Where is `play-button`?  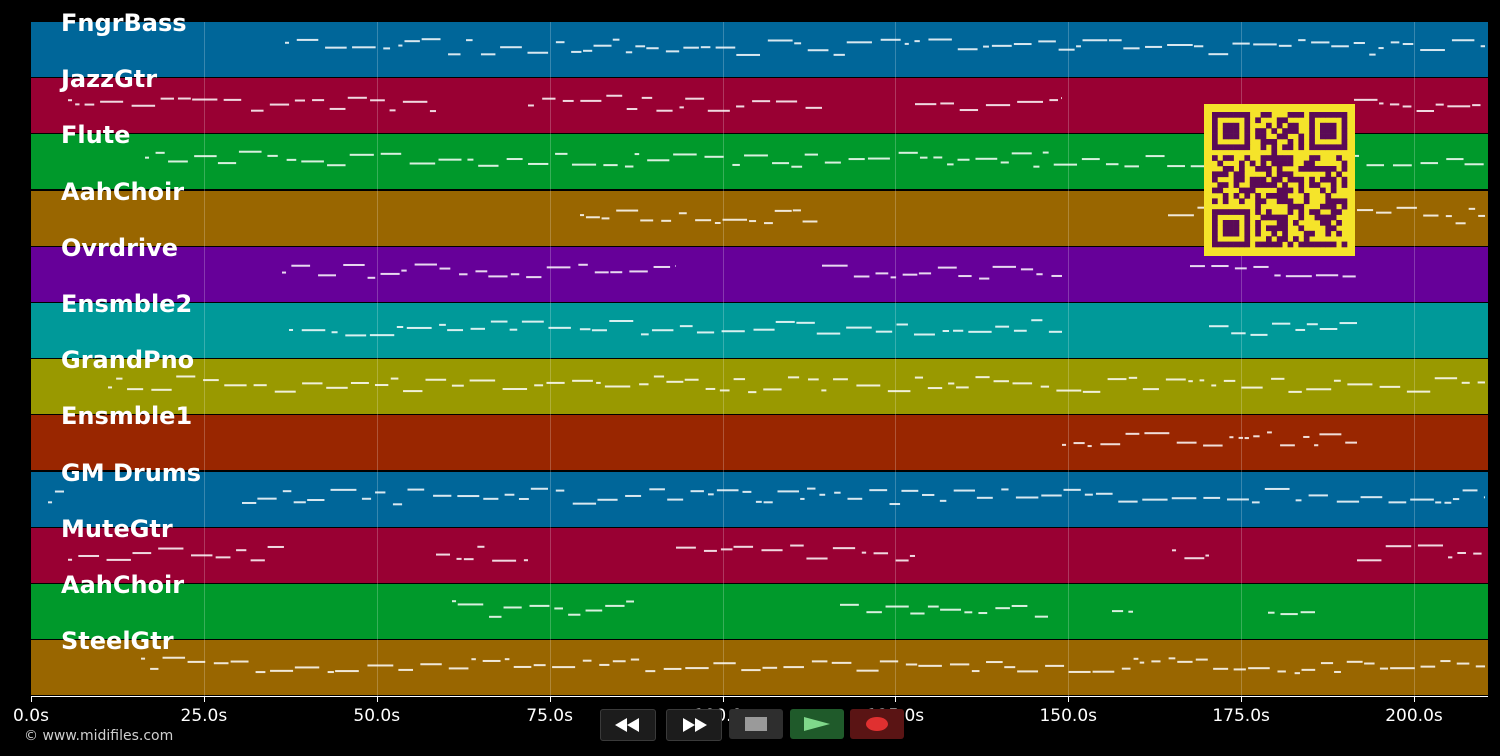
play-button is located at coordinates (817, 724).